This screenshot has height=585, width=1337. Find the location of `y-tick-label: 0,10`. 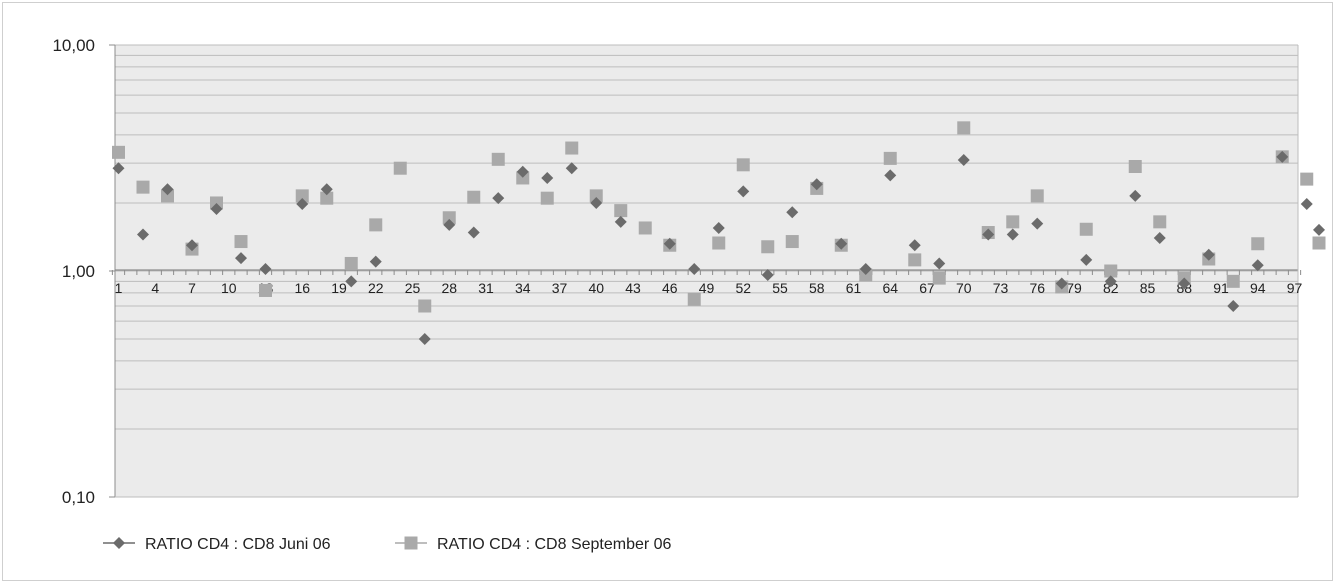

y-tick-label: 0,10 is located at coordinates (78, 497).